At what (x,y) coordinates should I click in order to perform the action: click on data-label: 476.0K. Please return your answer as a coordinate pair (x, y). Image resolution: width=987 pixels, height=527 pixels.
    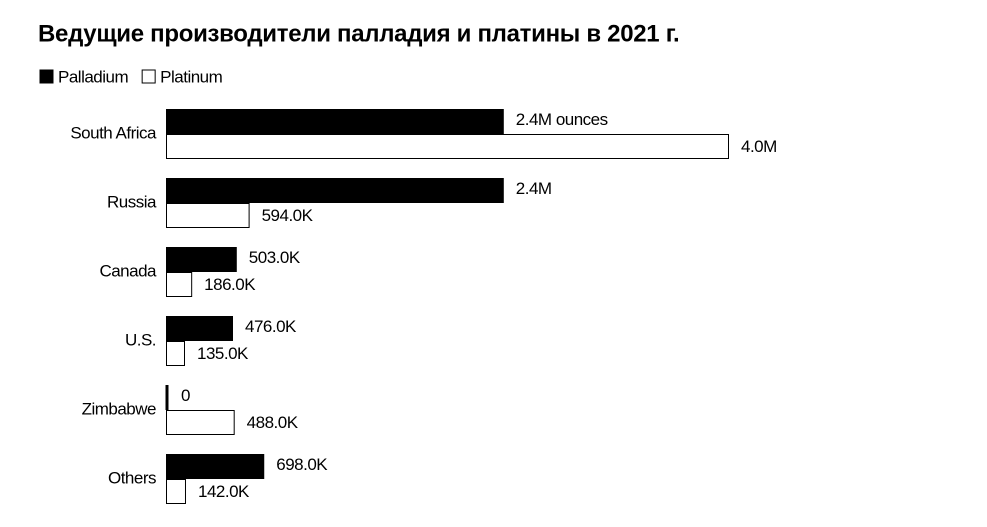
    Looking at the image, I should click on (271, 326).